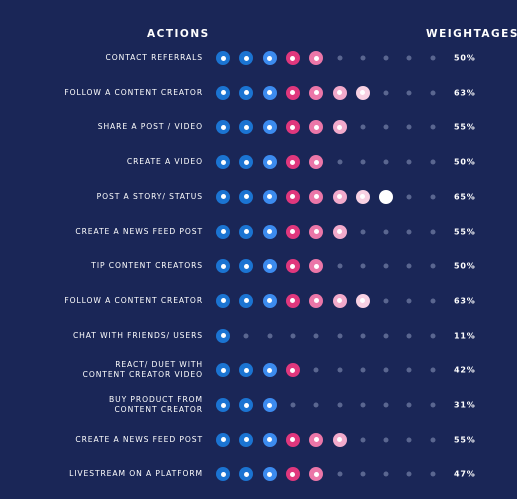 The height and width of the screenshot is (499, 517). What do you see at coordinates (139, 231) in the screenshot?
I see `action-label: CREATE A NEWS FEED POST` at bounding box center [139, 231].